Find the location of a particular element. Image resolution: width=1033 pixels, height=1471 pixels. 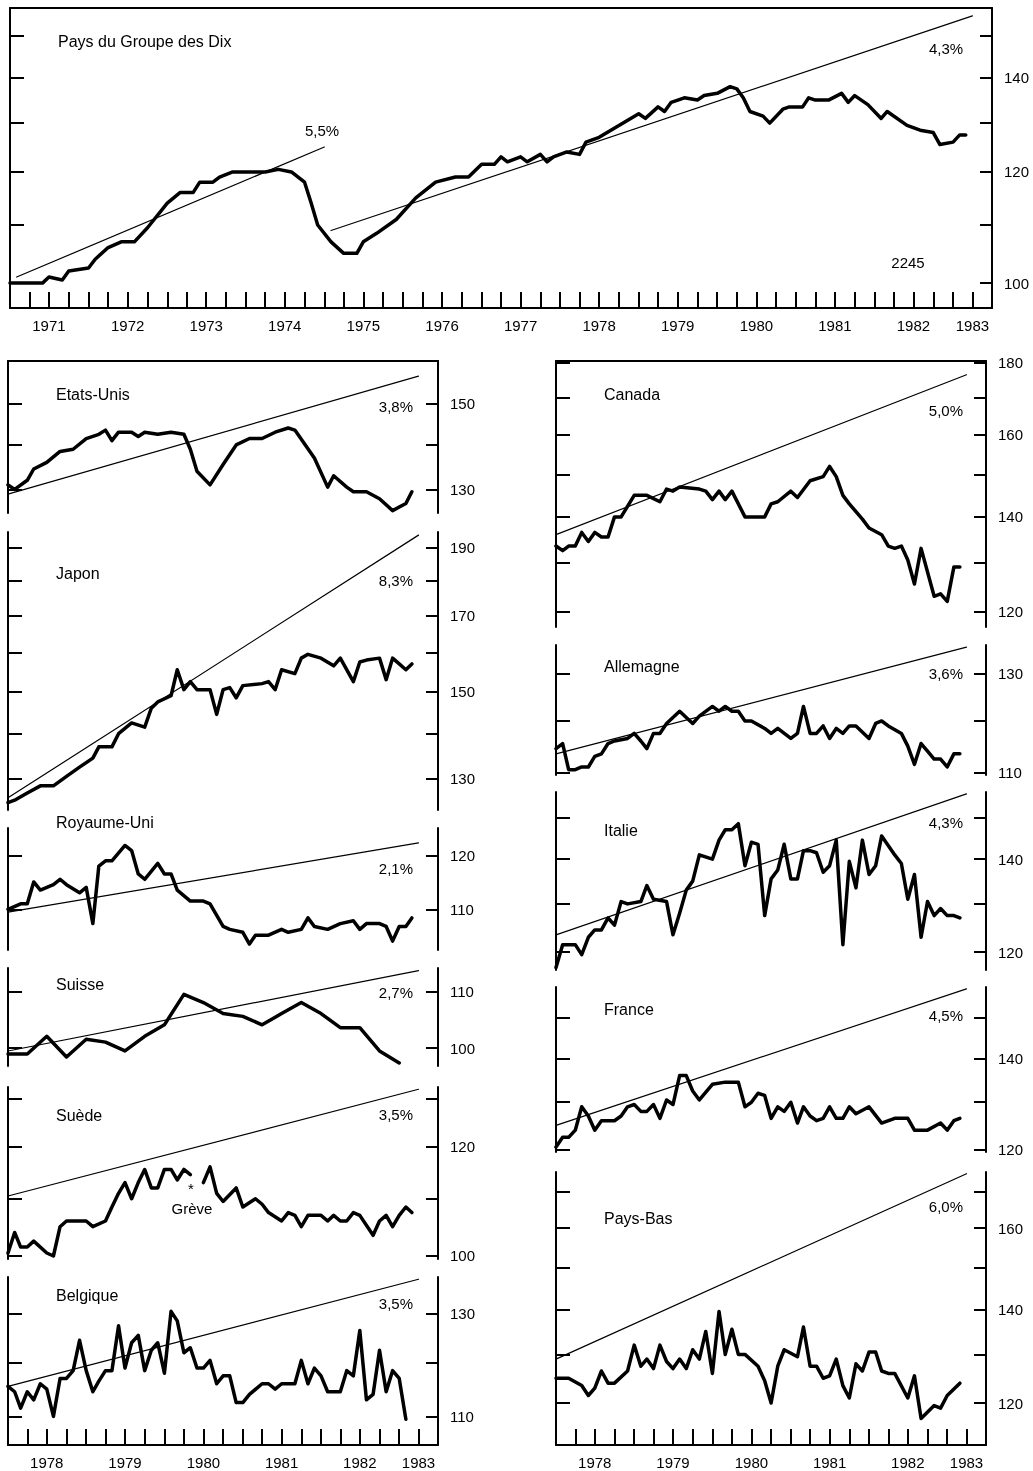

annotation: * is located at coordinates (191, 1188).